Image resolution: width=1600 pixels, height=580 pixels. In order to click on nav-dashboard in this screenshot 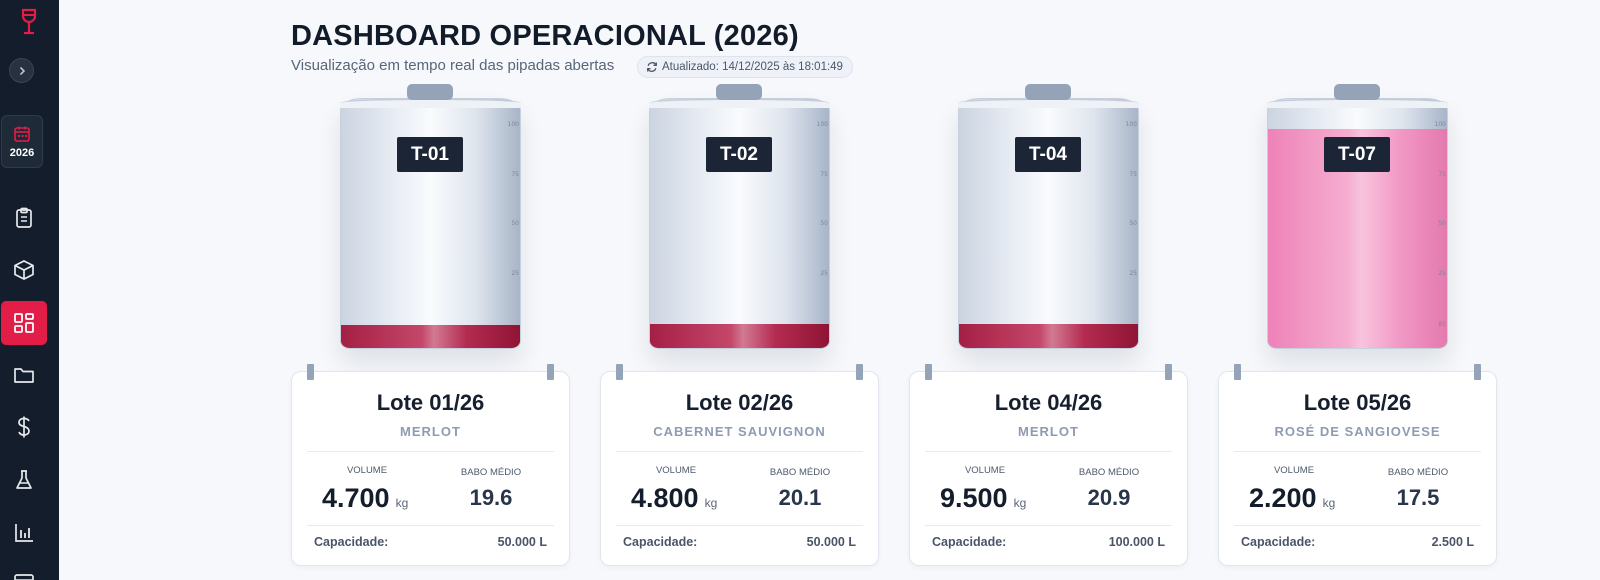, I will do `click(24, 323)`.